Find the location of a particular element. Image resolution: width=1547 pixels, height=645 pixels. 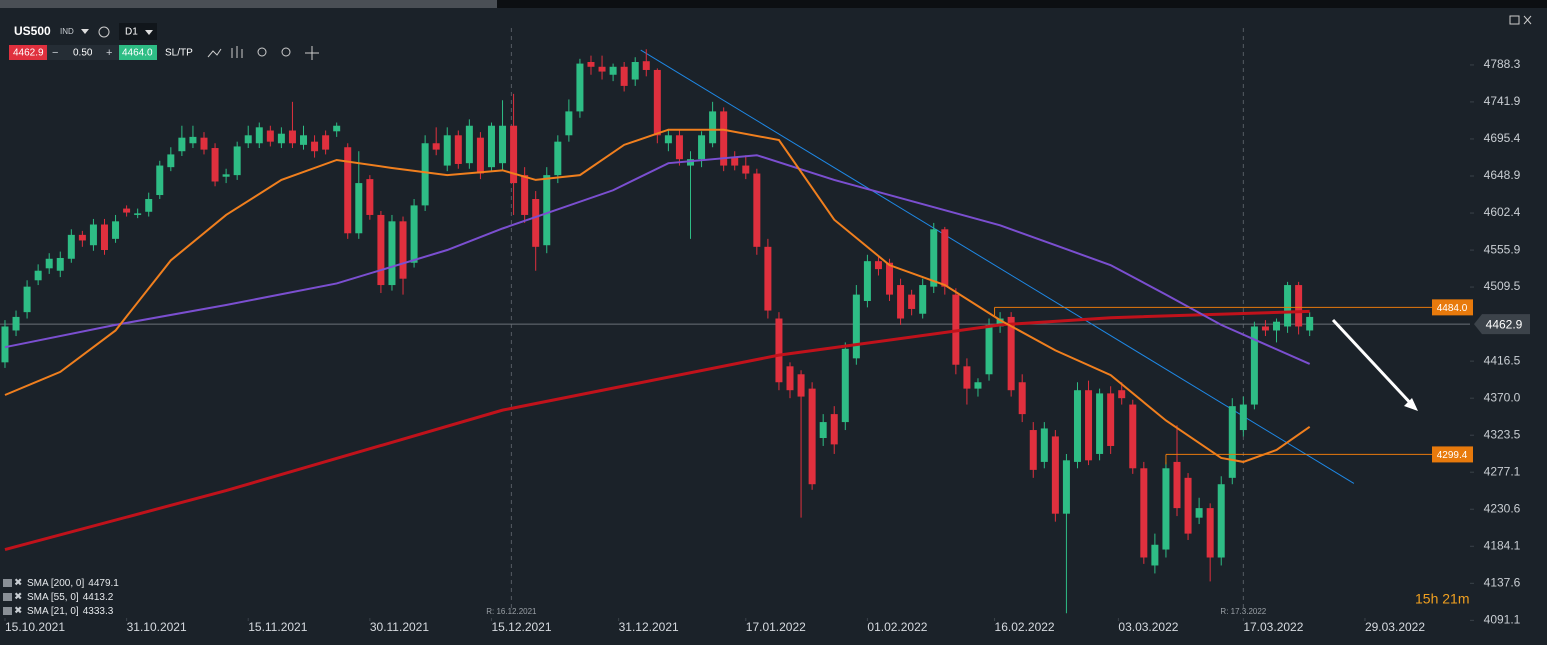

y-tick-label: 4788.3 is located at coordinates (1502, 64).